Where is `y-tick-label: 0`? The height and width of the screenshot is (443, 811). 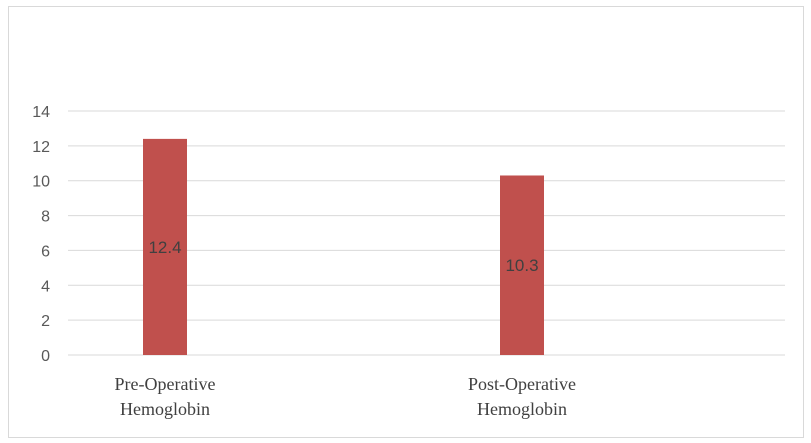
y-tick-label: 0 is located at coordinates (45, 356).